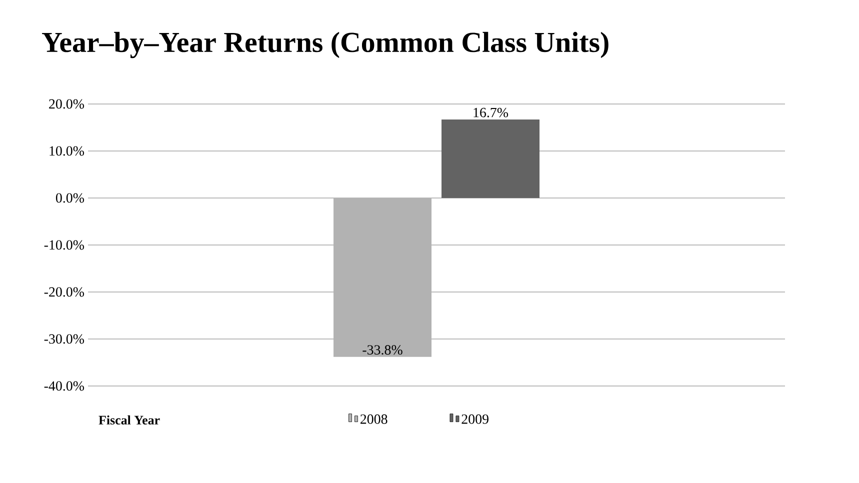  What do you see at coordinates (64, 245) in the screenshot?
I see `y-tick-label: -10.0%` at bounding box center [64, 245].